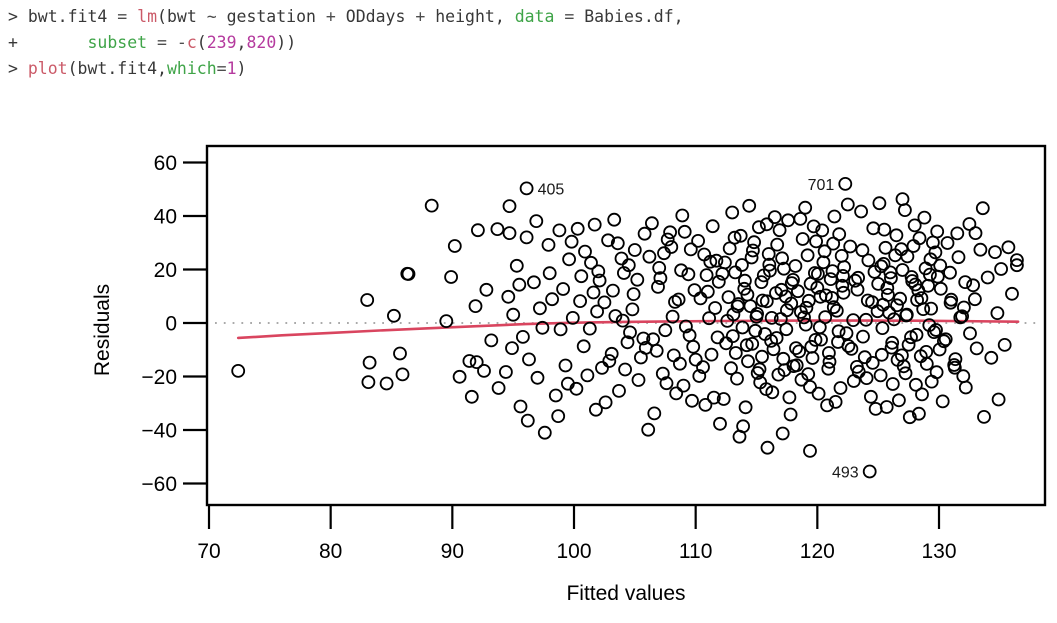 This screenshot has height=623, width=1057. Describe the element at coordinates (629, 16) in the screenshot. I see `code-token: Babies.df,` at that location.